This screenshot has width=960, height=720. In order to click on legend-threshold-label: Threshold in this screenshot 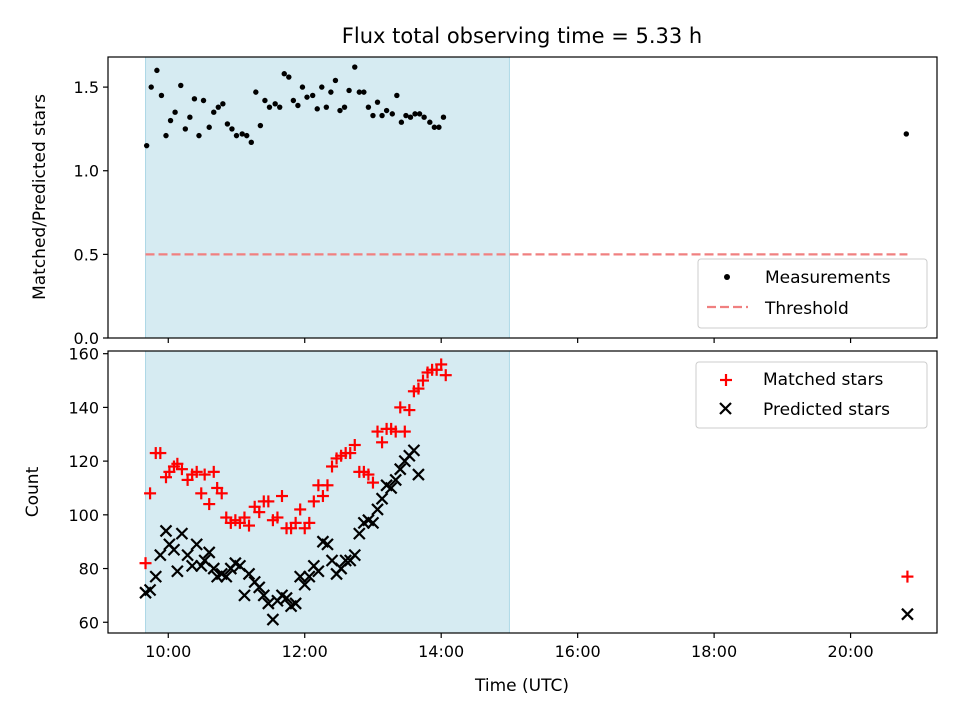, I will do `click(806, 309)`.